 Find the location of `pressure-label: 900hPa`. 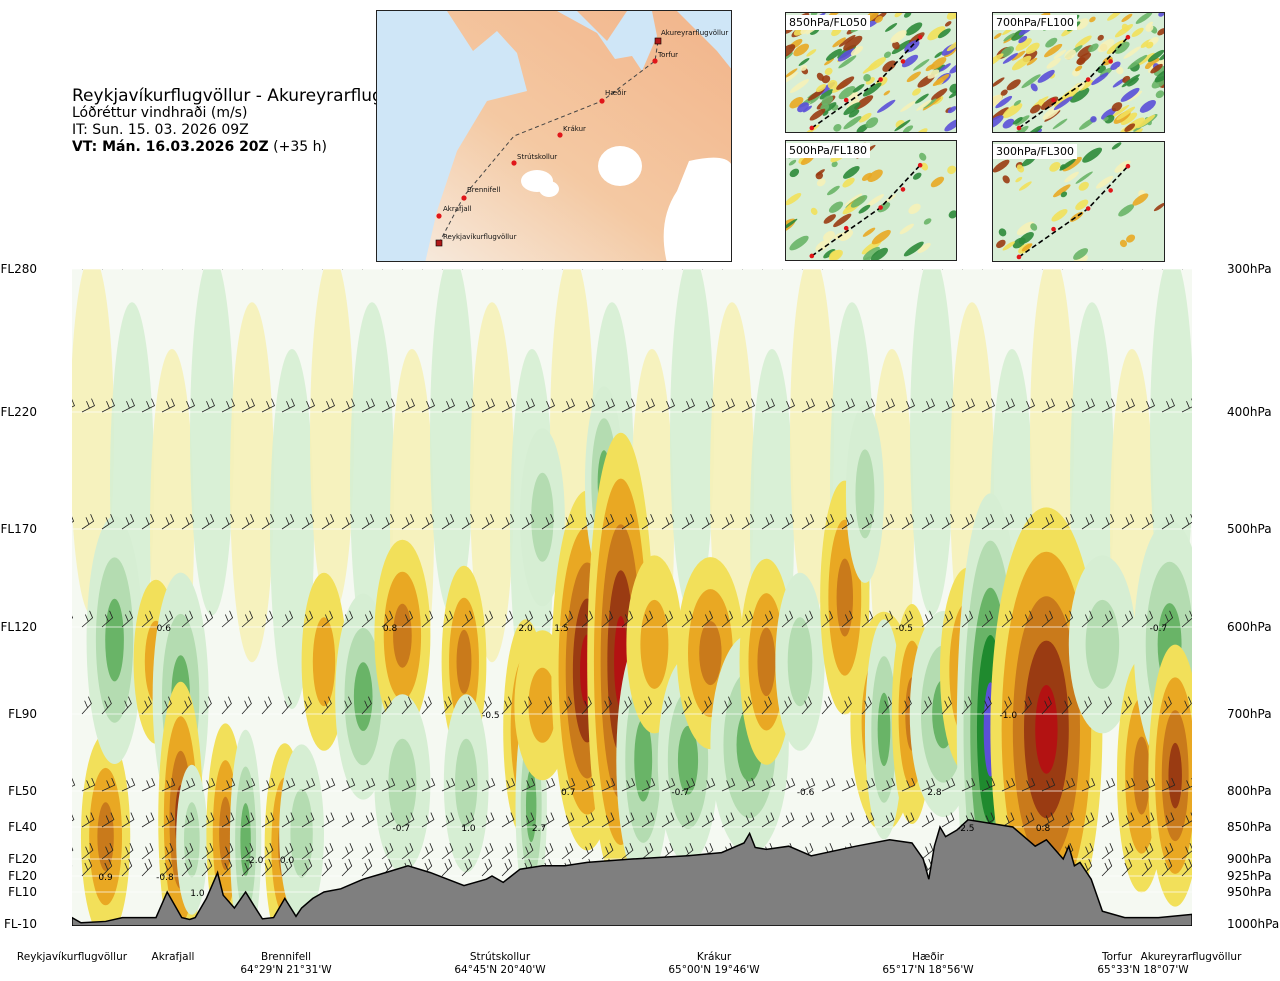

pressure-label: 900hPa is located at coordinates (1249, 859).